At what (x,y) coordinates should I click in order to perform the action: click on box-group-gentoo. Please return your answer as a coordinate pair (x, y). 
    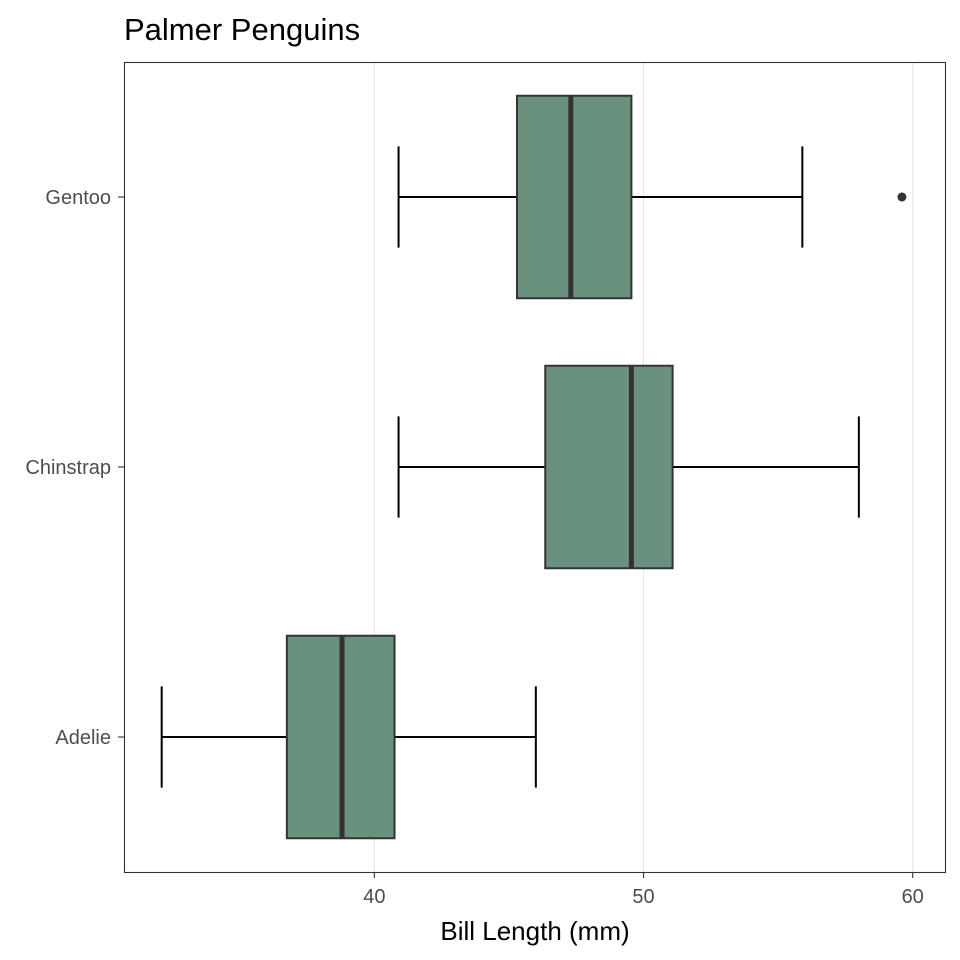
    Looking at the image, I should click on (652, 197).